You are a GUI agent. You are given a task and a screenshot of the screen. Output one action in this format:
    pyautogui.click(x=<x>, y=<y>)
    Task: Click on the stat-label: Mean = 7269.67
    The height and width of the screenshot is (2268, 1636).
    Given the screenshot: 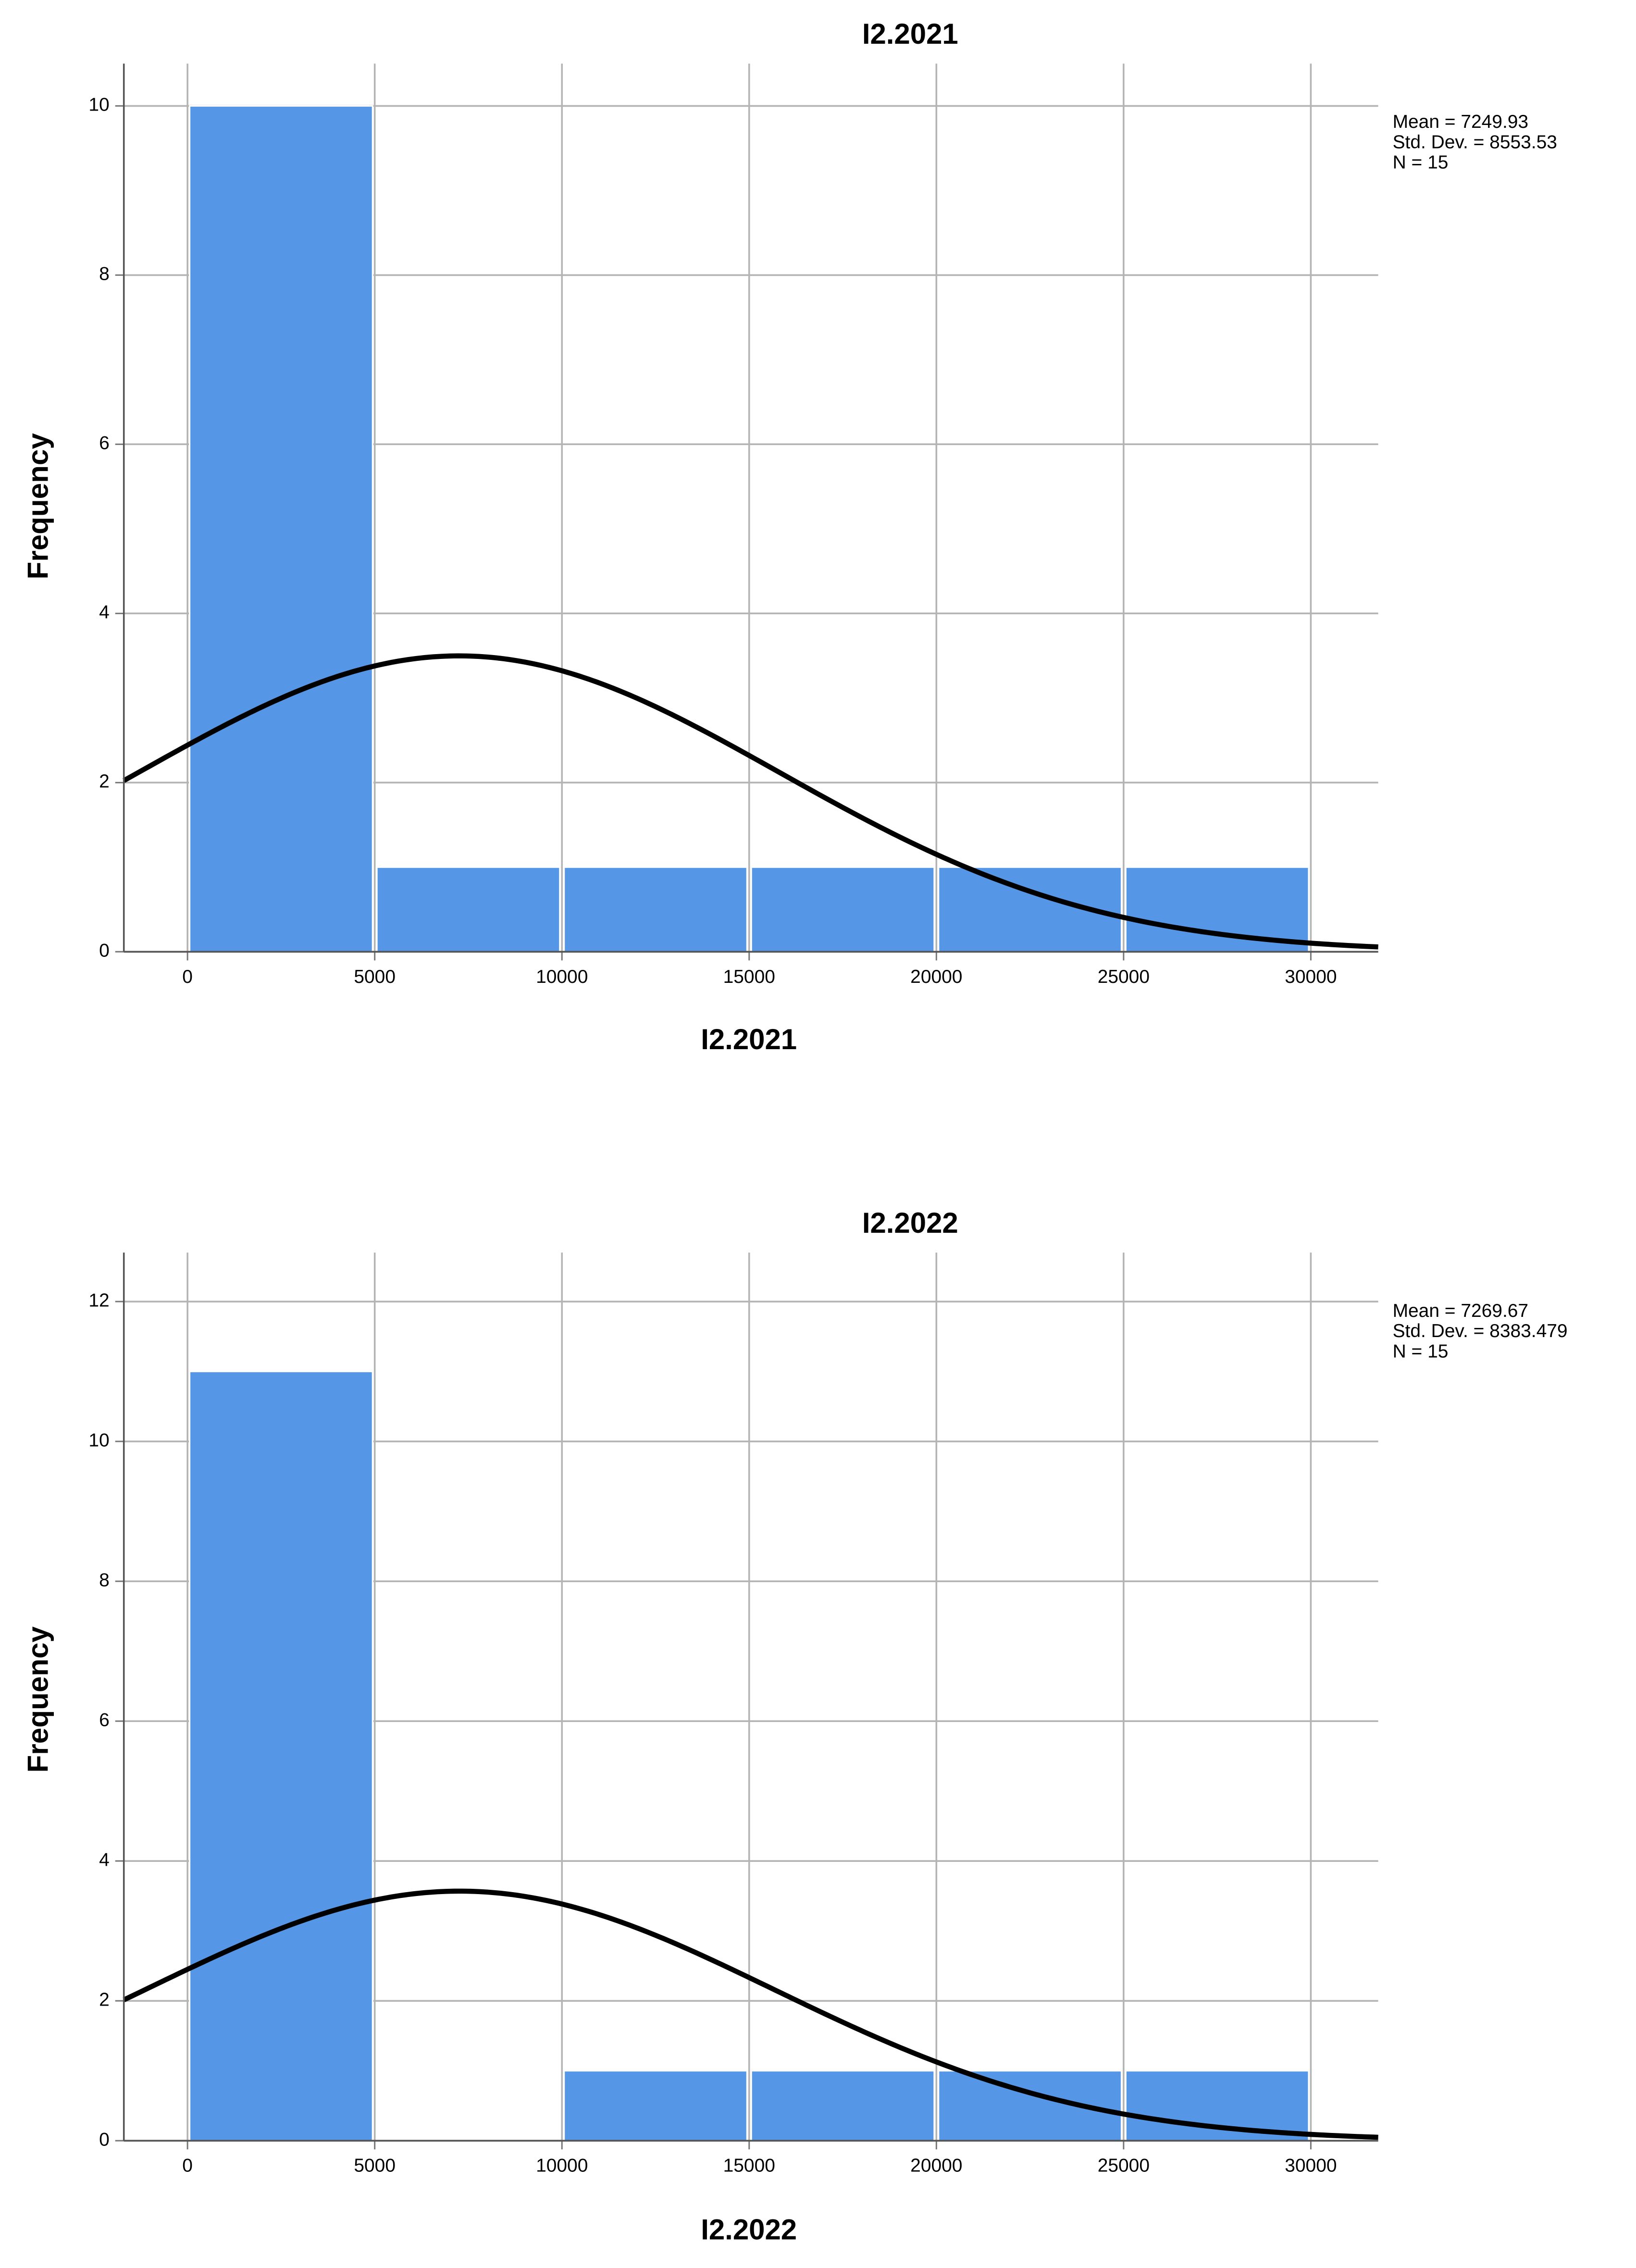 What is the action you would take?
    pyautogui.click(x=1461, y=1311)
    